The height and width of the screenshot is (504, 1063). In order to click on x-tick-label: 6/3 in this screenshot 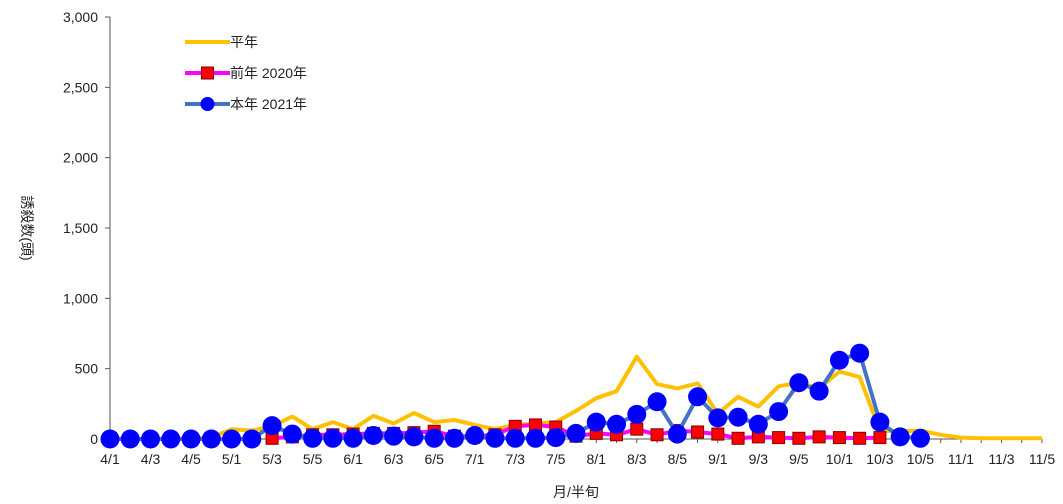, I will do `click(394, 459)`.